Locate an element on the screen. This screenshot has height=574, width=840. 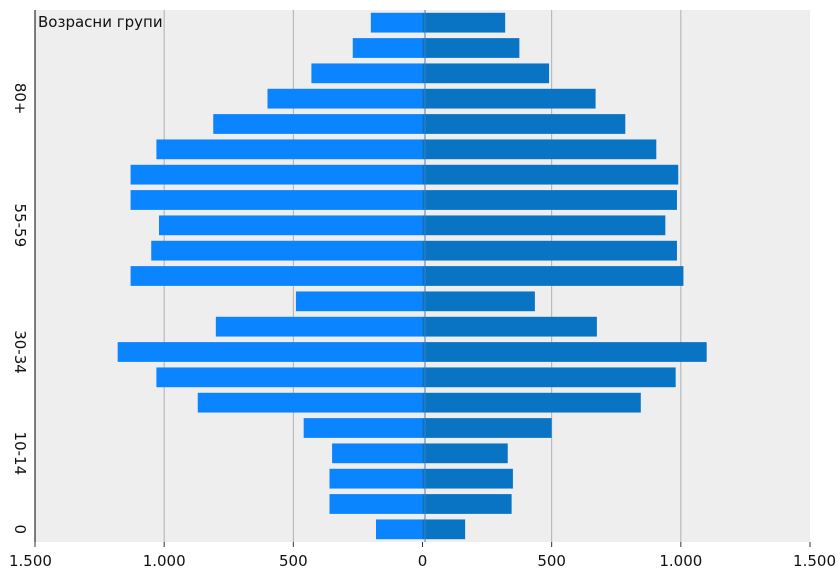
y-tick-label: 10-14 is located at coordinates (20, 454).